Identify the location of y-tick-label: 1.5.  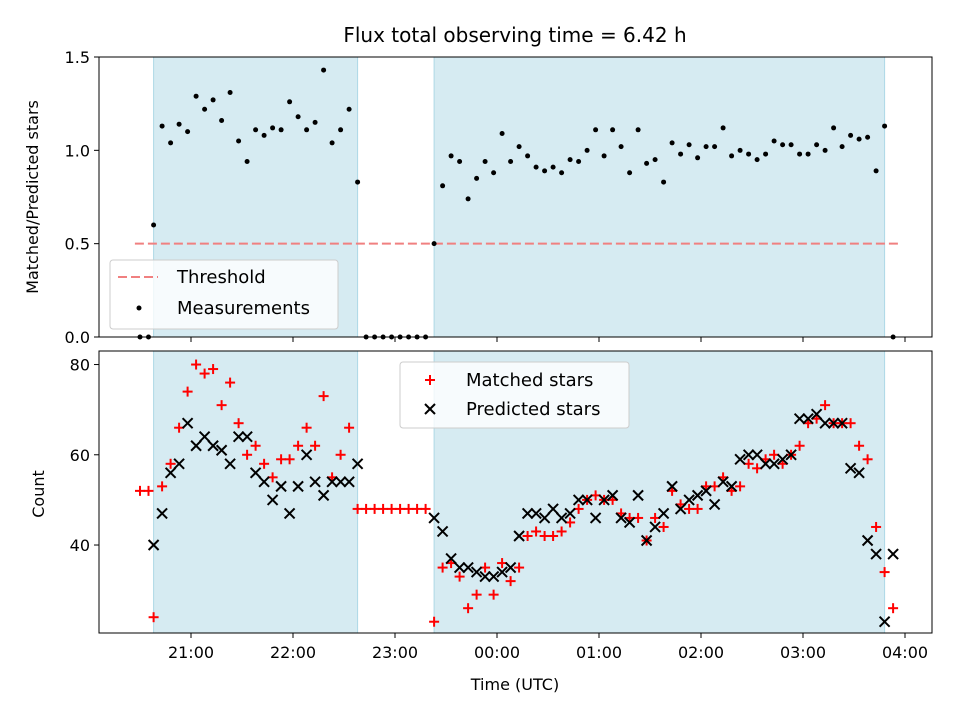
(77, 57).